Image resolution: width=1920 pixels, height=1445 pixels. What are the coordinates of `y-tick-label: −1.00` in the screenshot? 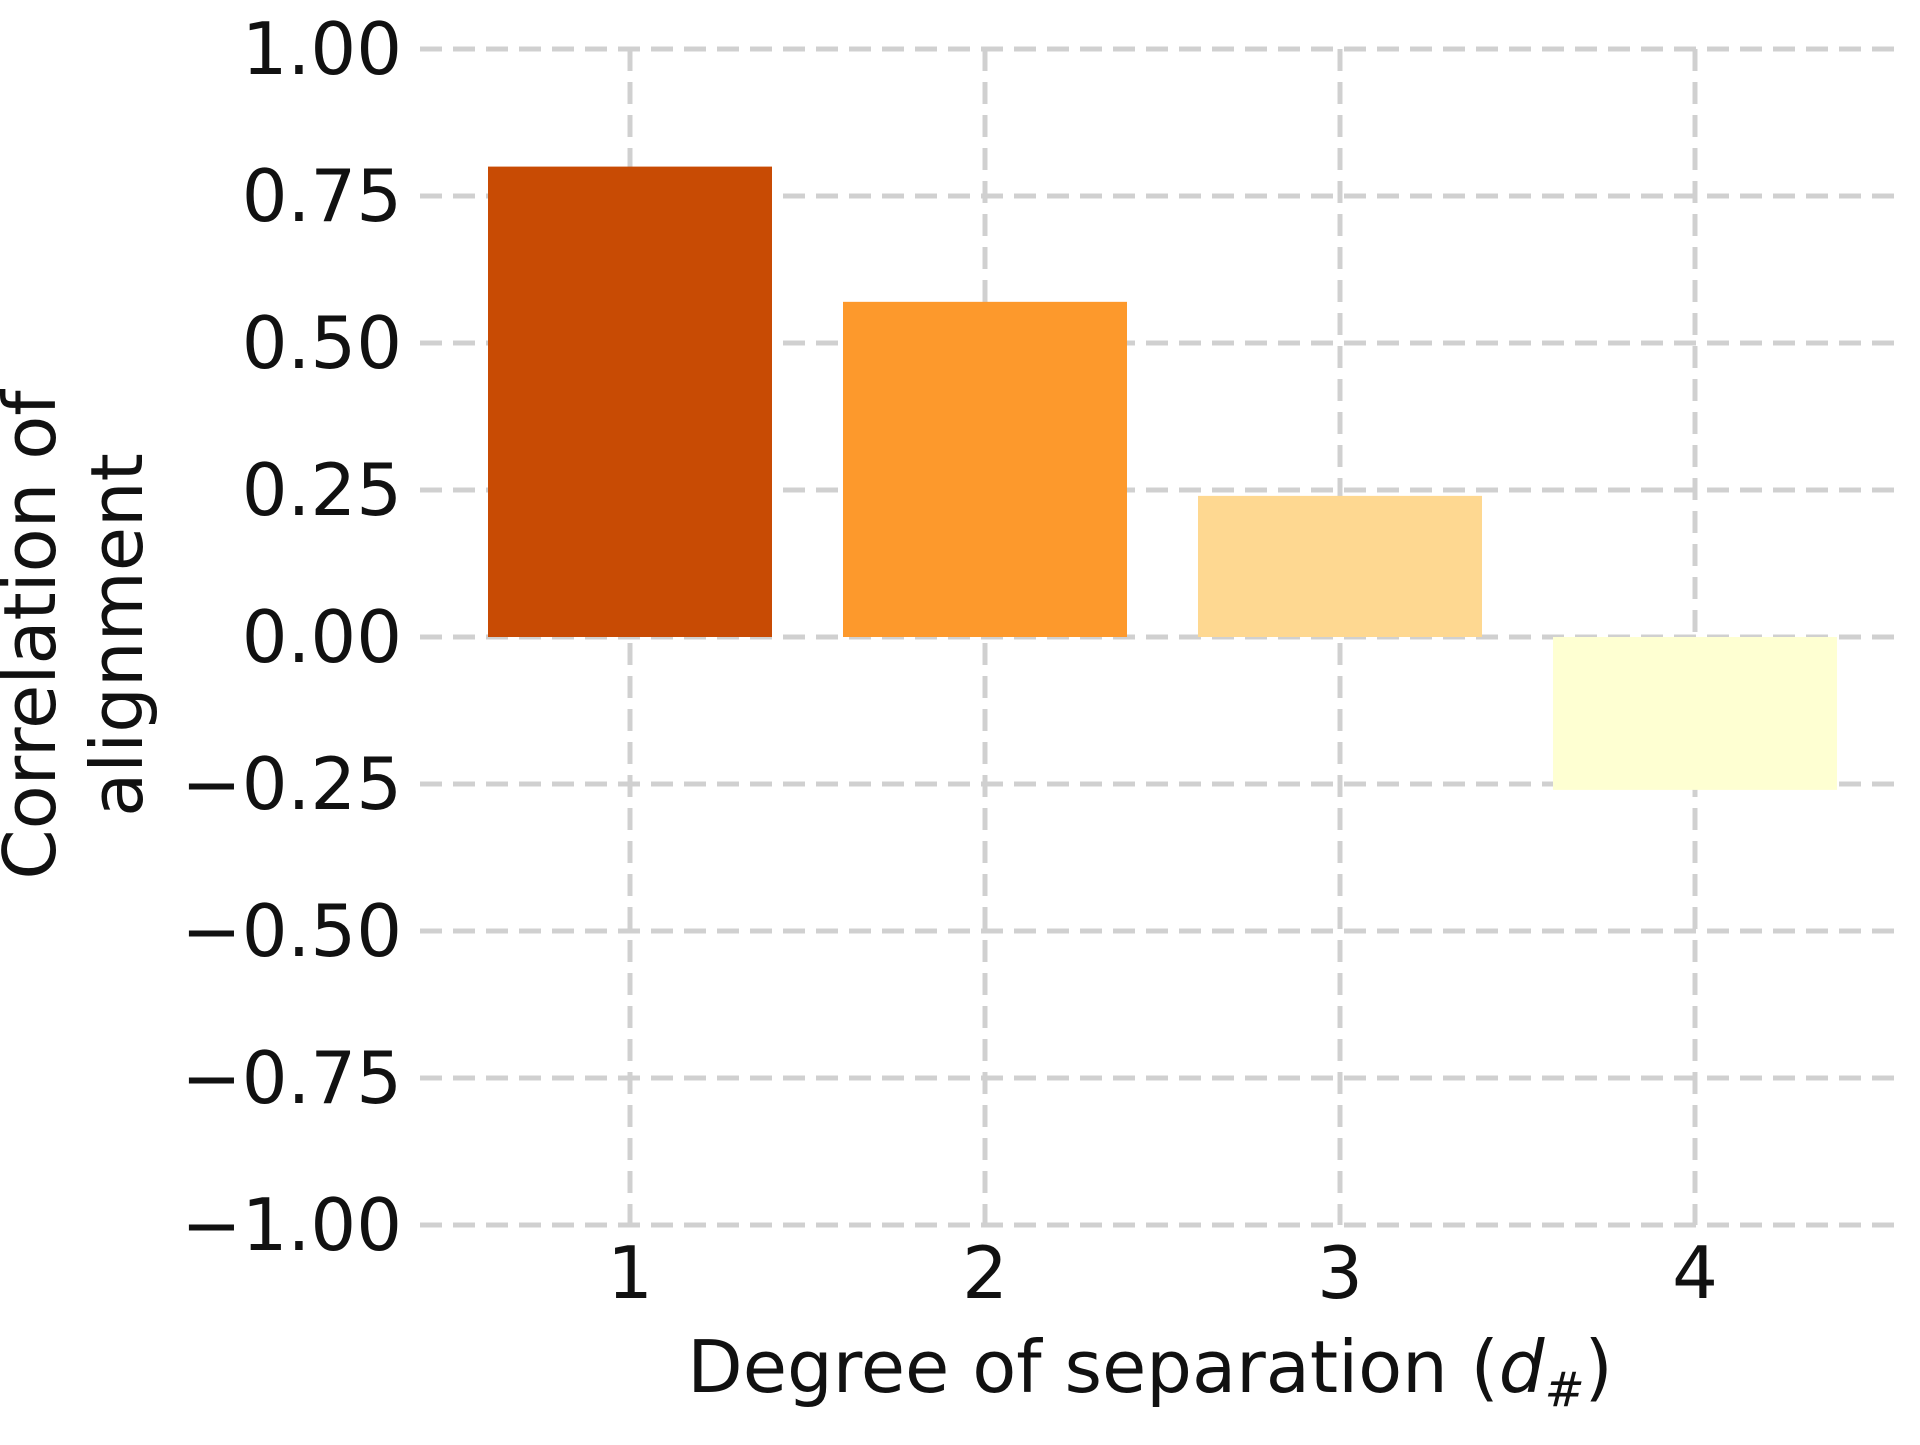 It's located at (291, 1225).